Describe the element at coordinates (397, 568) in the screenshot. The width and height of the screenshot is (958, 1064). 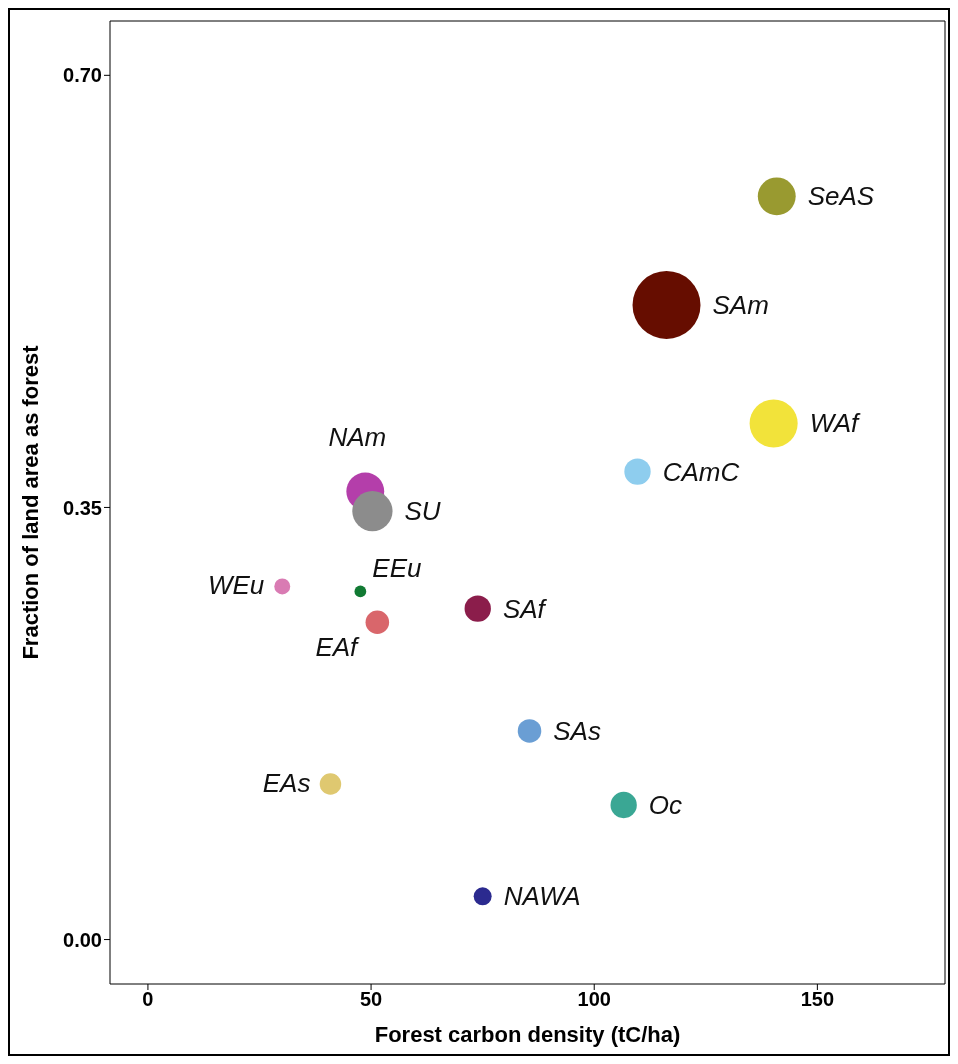
I see `series-label: EEu` at that location.